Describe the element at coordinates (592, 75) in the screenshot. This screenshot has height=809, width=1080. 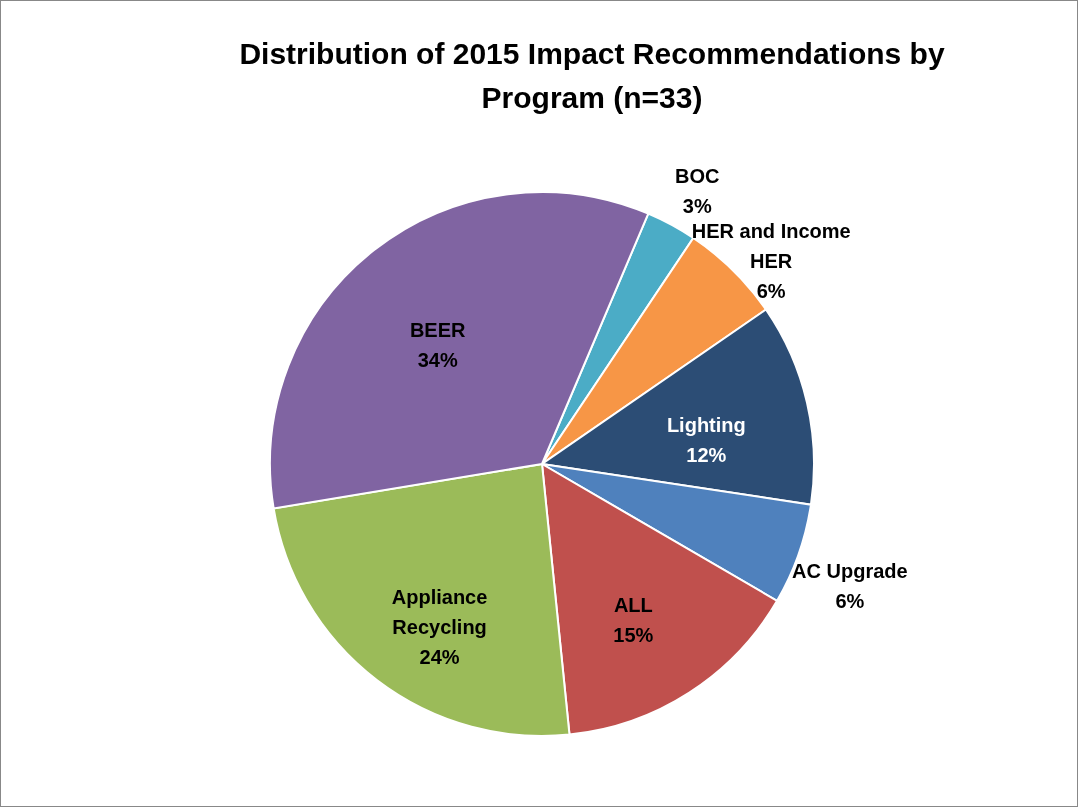
I see `chart-title: Distribution of 2015 Impact Recommendations by Program (n=33)` at that location.